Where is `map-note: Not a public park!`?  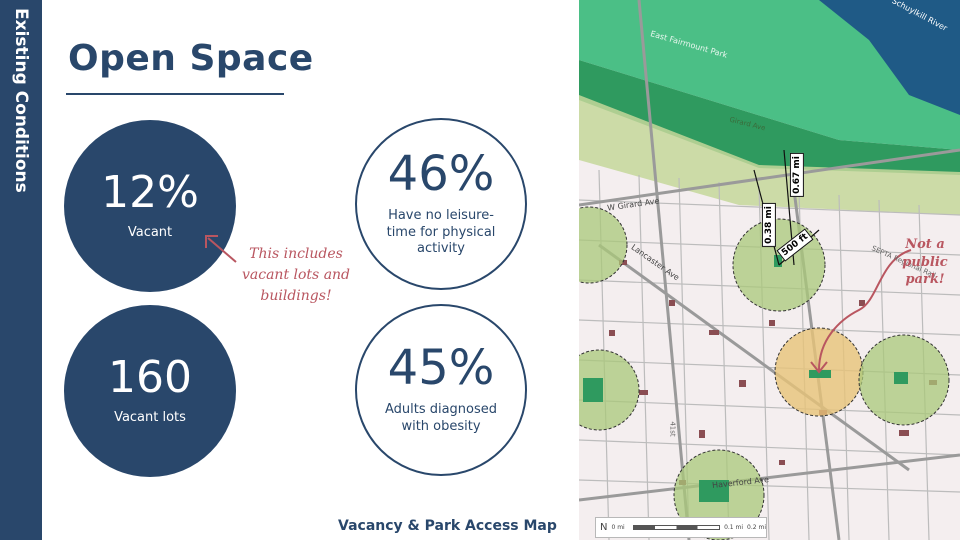 map-note: Not a public park! is located at coordinates (925, 262).